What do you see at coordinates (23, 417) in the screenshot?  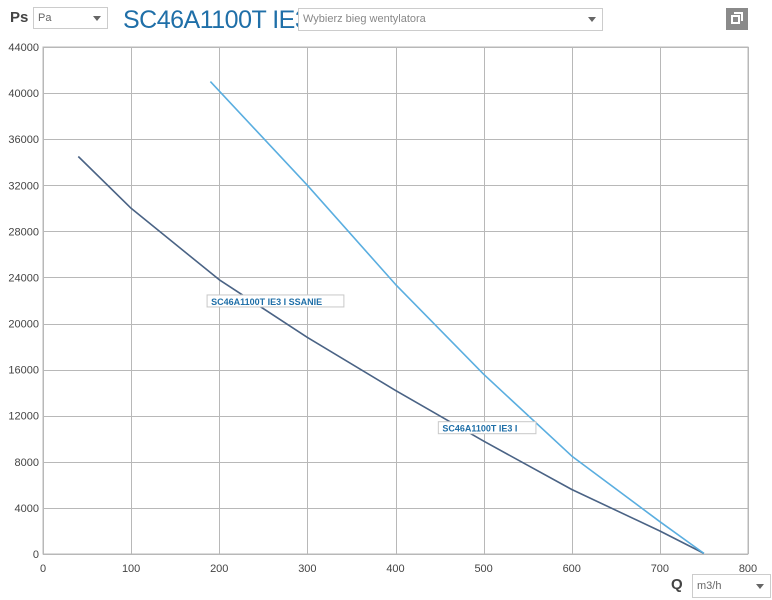 I see `y-tick-label: 12000` at bounding box center [23, 417].